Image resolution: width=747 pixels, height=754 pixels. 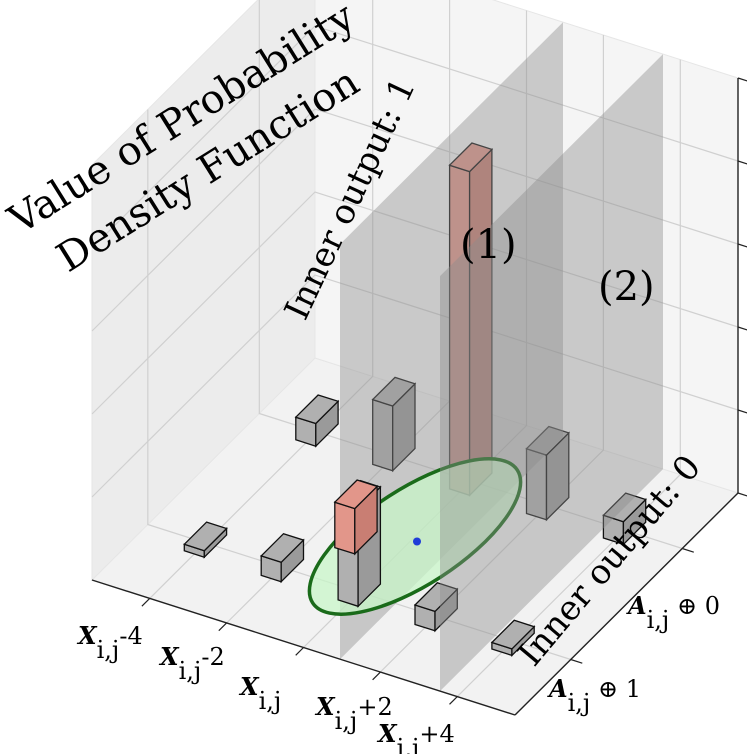 I want to click on ellipse-center-dot, so click(x=417, y=541).